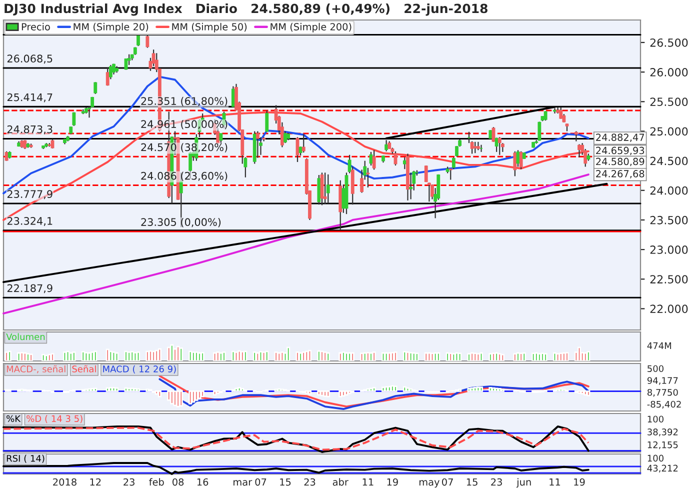  What do you see at coordinates (111, 27) in the screenshot?
I see `legend-label: MM (Simple 20)` at bounding box center [111, 27].